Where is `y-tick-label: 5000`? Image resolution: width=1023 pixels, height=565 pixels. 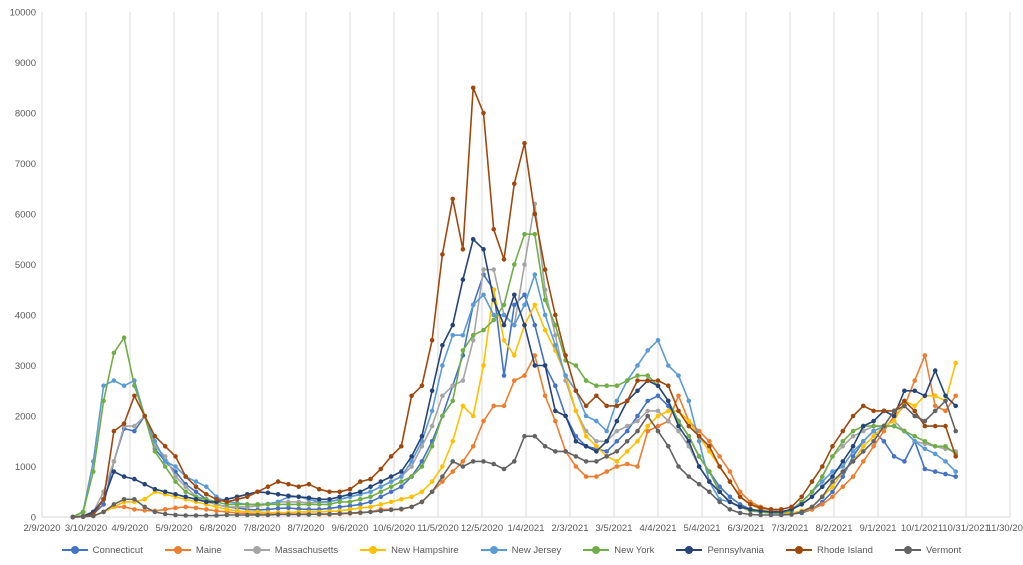
y-tick-label: 5000 is located at coordinates (25, 265).